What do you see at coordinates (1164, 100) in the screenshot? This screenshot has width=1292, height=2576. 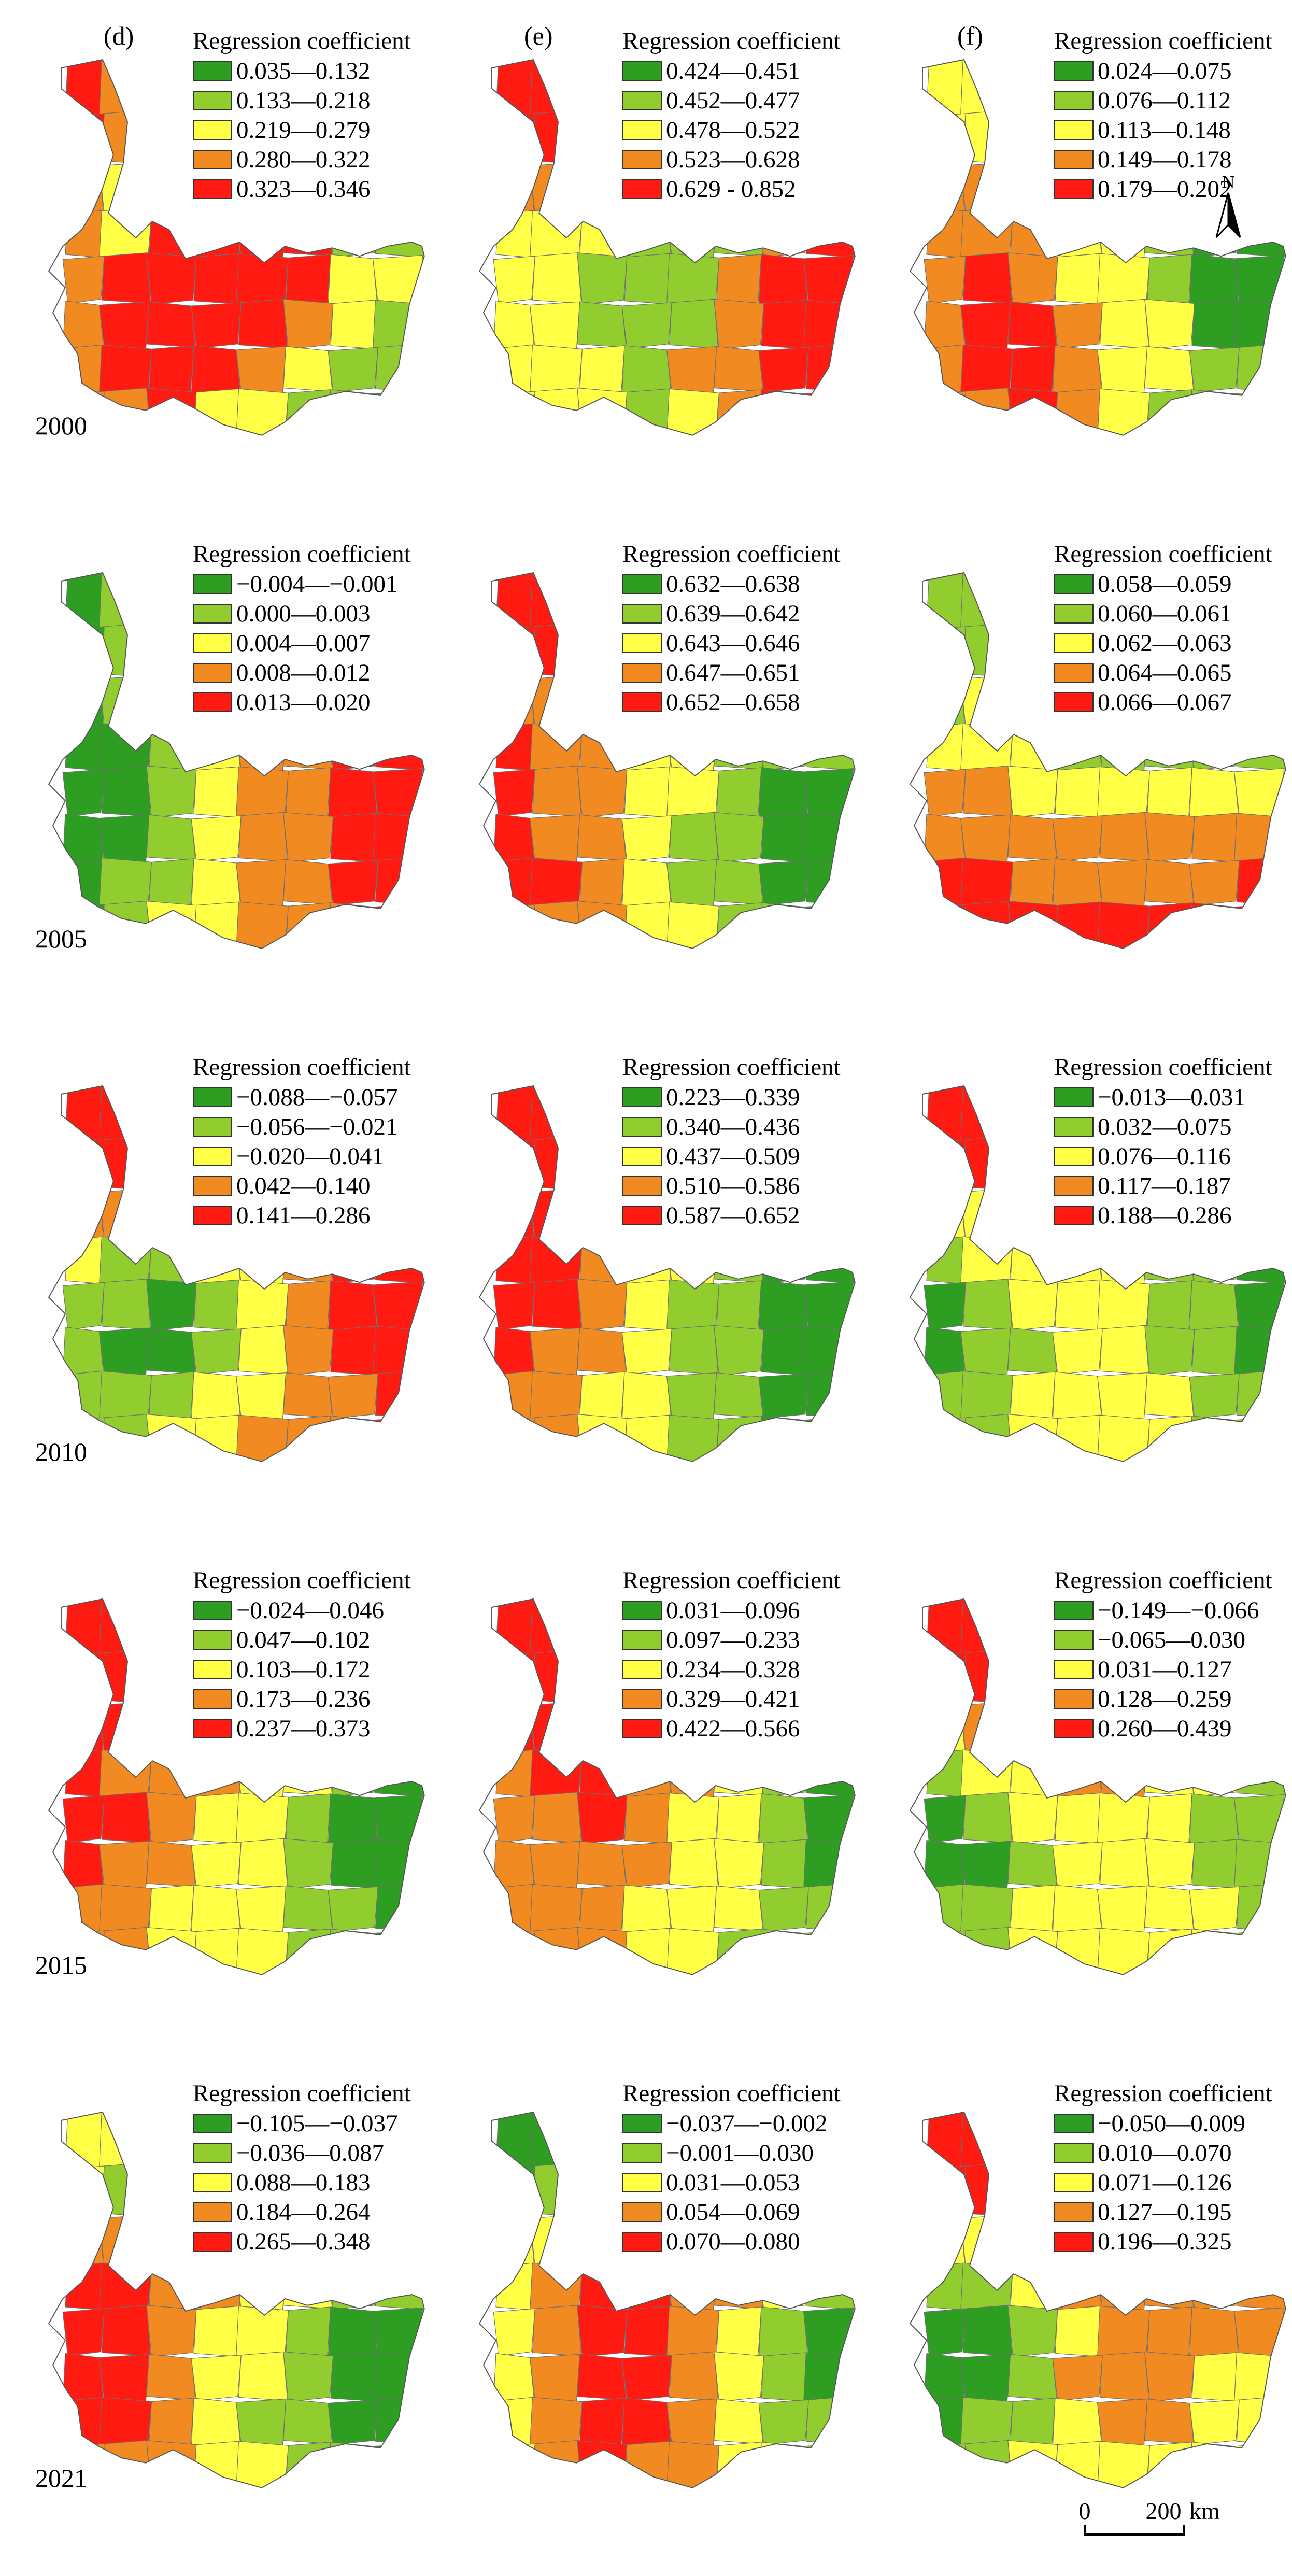 I see `legend-class-label: 0.076—0.112` at bounding box center [1164, 100].